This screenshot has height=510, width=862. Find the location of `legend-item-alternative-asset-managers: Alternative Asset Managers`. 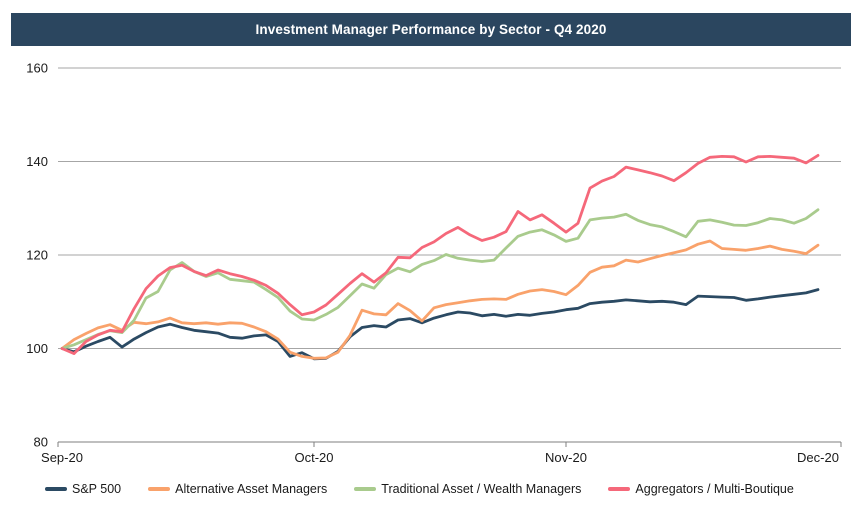

legend-item-alternative-asset-managers: Alternative Asset Managers is located at coordinates (237, 489).